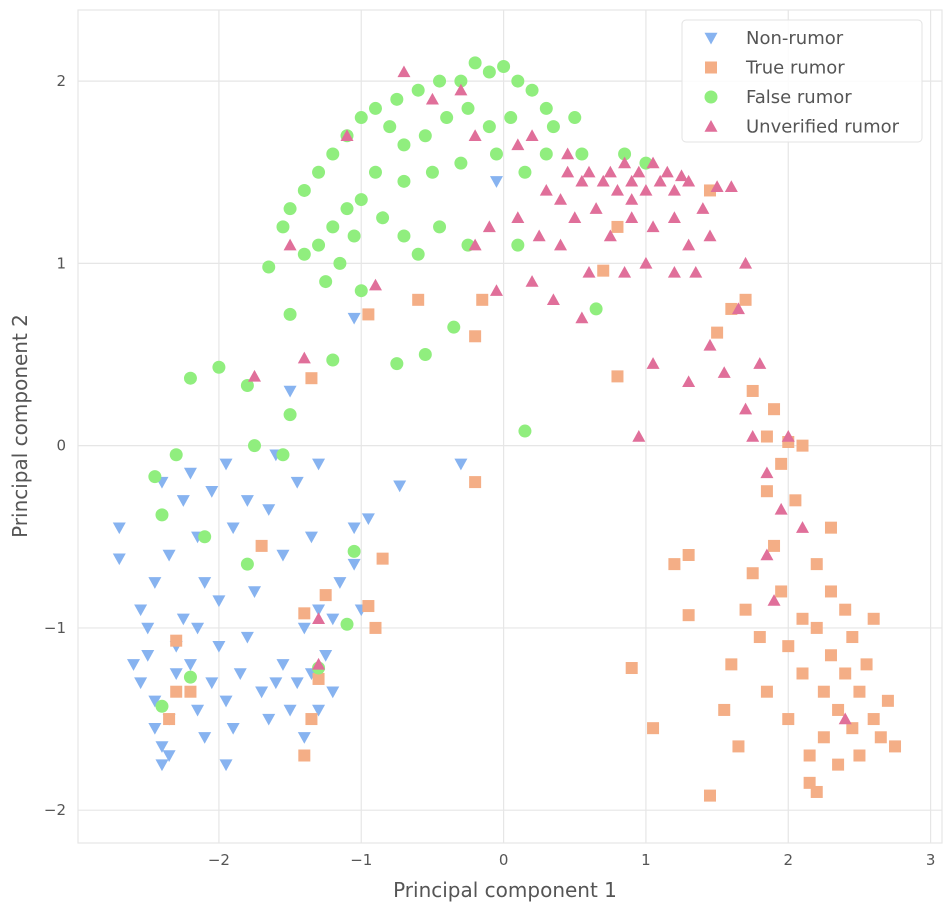 The image size is (945, 918). Describe the element at coordinates (795, 68) in the screenshot. I see `legend-label: True rumor` at that location.